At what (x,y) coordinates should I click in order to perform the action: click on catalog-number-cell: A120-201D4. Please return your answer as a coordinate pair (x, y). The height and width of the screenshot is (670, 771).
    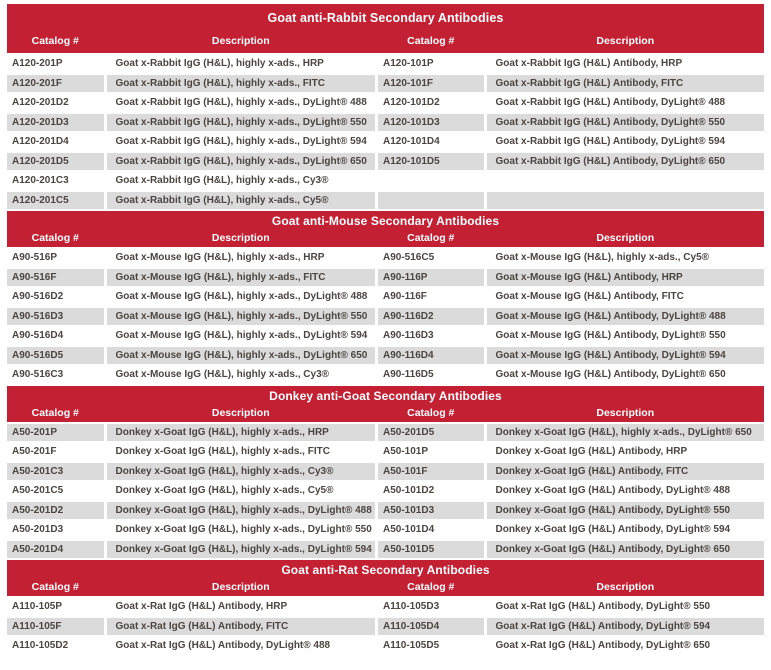
    Looking at the image, I should click on (55, 142).